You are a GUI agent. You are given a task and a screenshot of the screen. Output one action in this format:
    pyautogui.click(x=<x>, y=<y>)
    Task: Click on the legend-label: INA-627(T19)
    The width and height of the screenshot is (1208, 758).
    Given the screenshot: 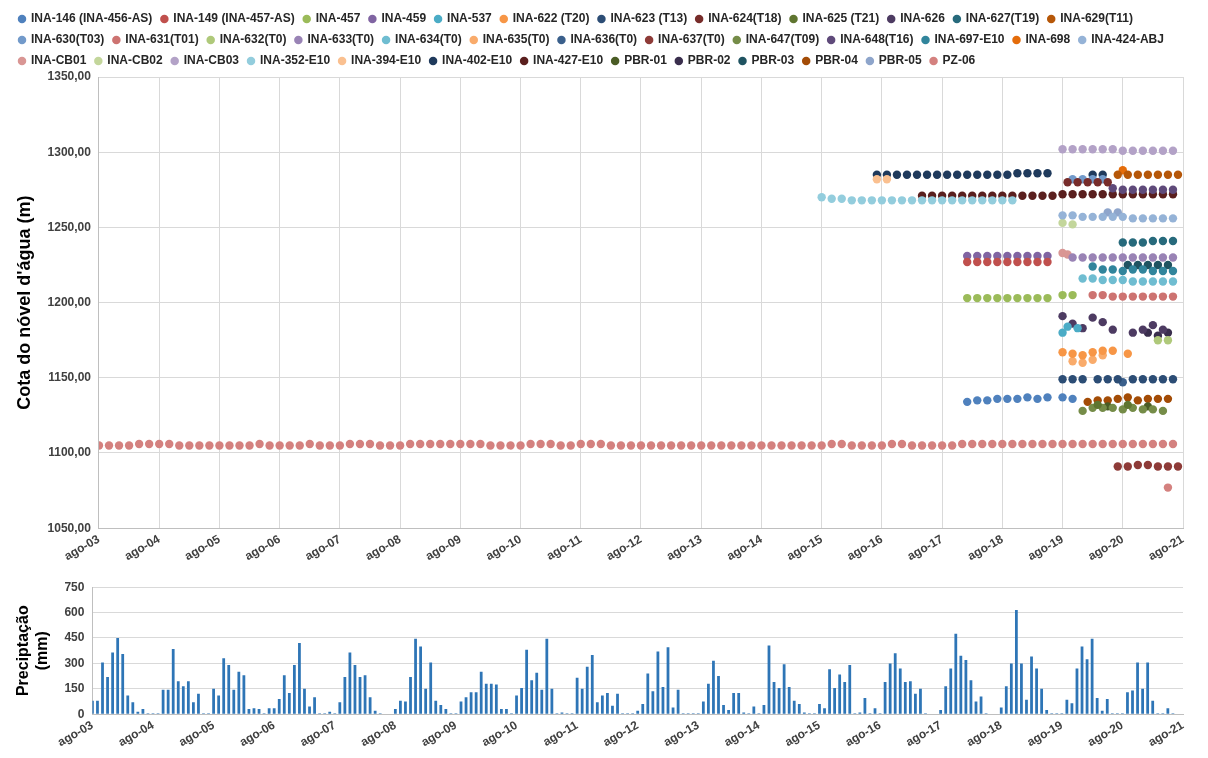 What is the action you would take?
    pyautogui.click(x=1002, y=18)
    